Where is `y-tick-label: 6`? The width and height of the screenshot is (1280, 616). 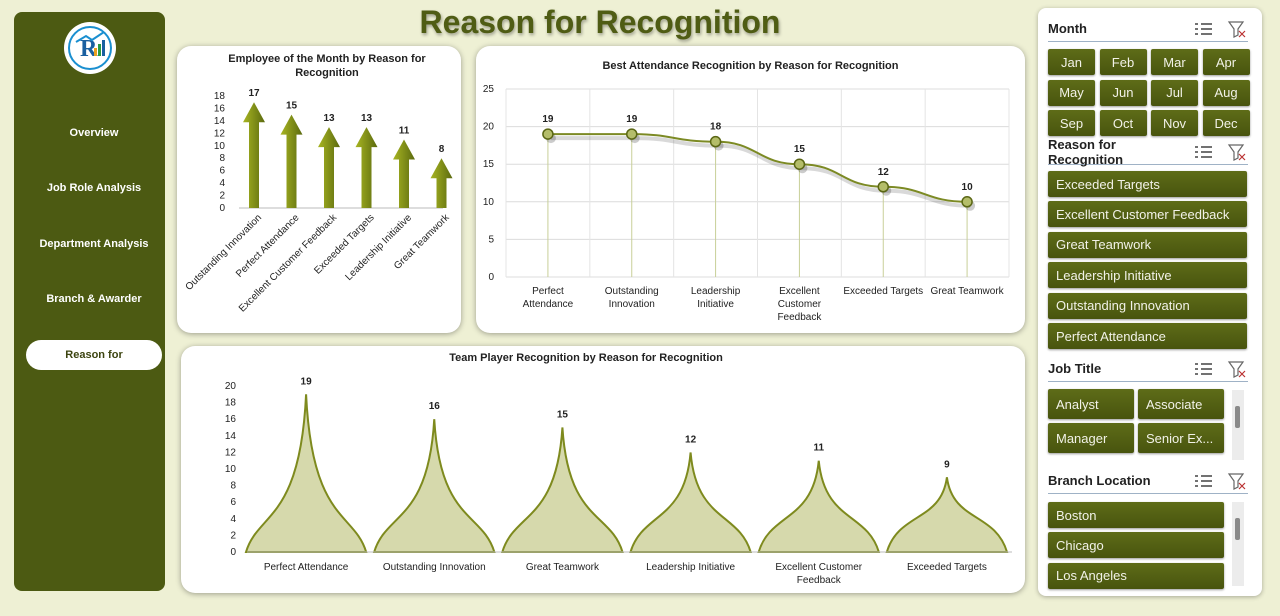
y-tick-label: 6 is located at coordinates (233, 502).